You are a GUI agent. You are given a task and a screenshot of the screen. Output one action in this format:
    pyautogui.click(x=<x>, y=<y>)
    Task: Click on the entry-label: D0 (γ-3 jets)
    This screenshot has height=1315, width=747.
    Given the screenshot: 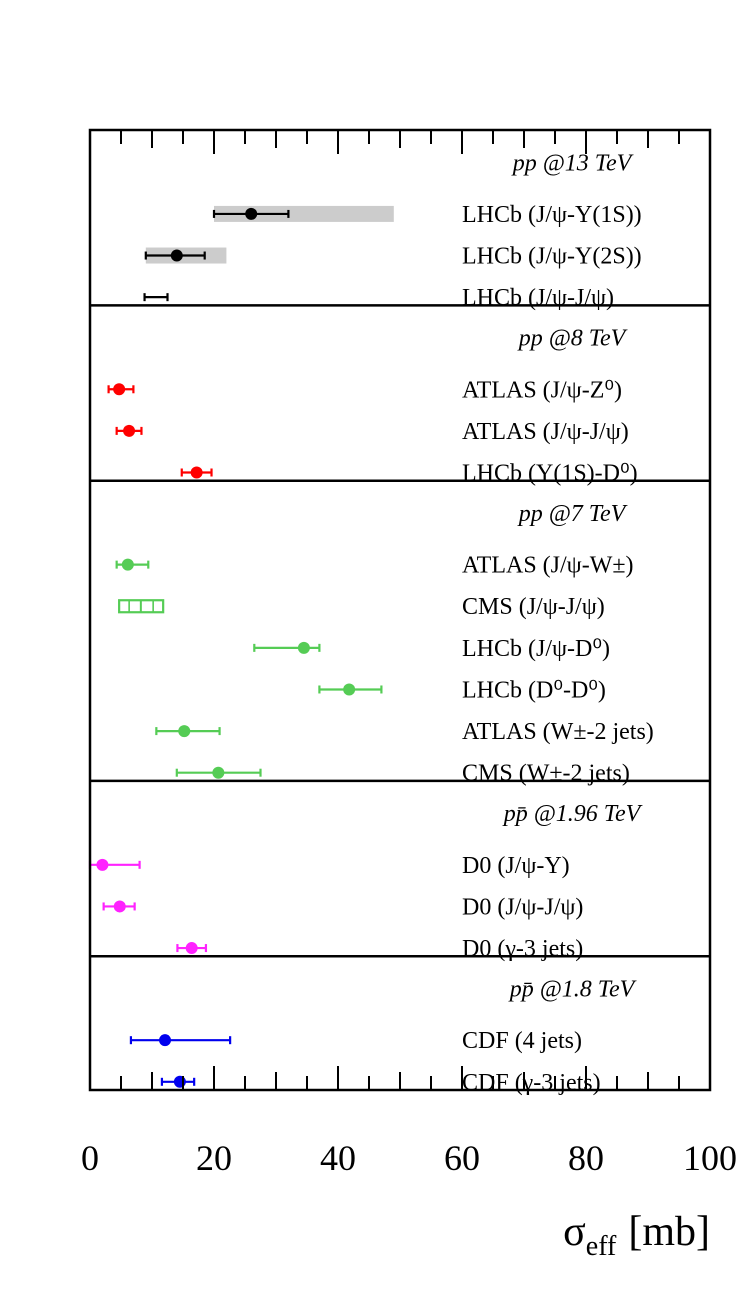 What is the action you would take?
    pyautogui.click(x=522, y=949)
    